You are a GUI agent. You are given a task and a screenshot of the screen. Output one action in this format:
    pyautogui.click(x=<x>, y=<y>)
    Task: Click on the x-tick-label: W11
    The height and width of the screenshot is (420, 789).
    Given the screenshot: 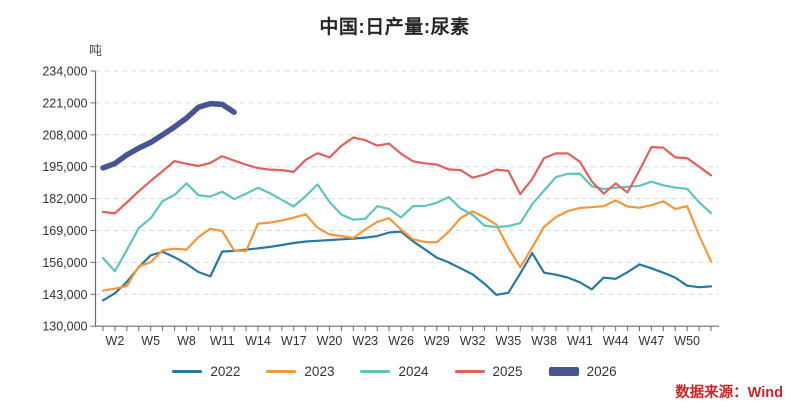 What is the action you would take?
    pyautogui.click(x=222, y=341)
    